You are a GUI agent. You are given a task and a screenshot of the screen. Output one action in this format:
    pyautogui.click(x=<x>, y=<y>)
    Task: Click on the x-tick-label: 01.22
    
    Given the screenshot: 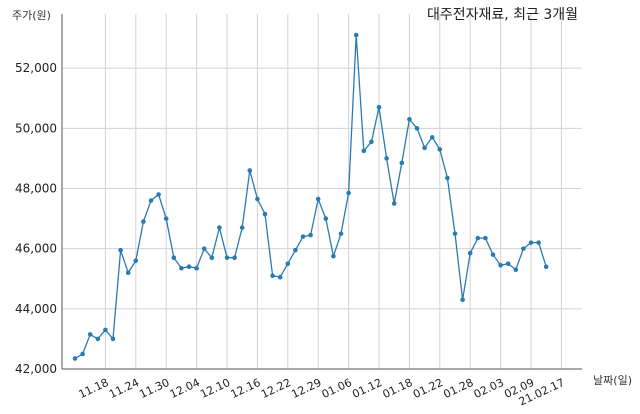 What is the action you would take?
    pyautogui.click(x=428, y=388)
    